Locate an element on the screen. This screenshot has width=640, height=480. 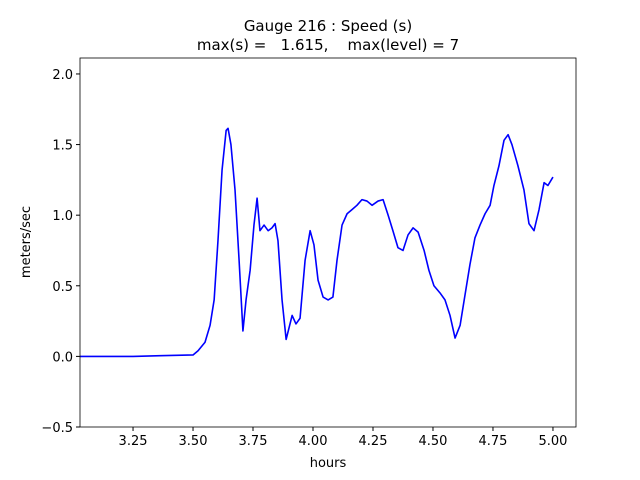
y-tick-label: 0.5 is located at coordinates (62, 287).